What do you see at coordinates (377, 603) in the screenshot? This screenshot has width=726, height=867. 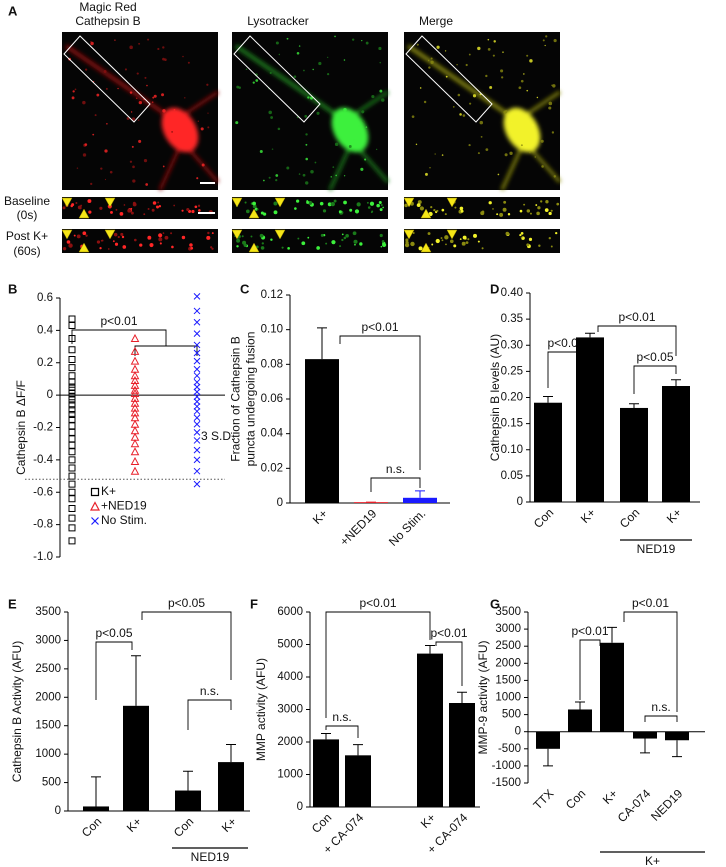 I see `significance-label: p<0.01` at bounding box center [377, 603].